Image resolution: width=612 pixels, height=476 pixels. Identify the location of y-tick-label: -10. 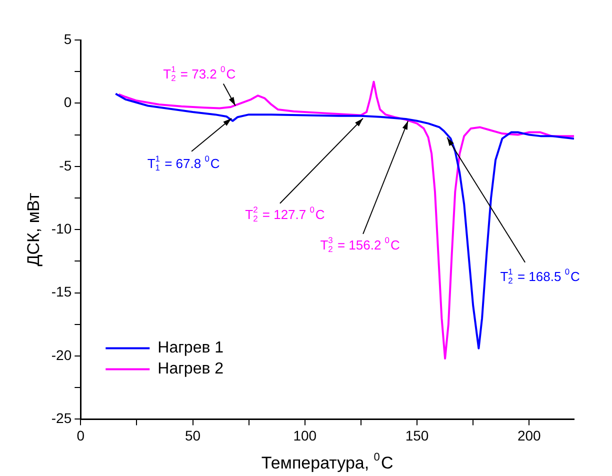
(61, 228).